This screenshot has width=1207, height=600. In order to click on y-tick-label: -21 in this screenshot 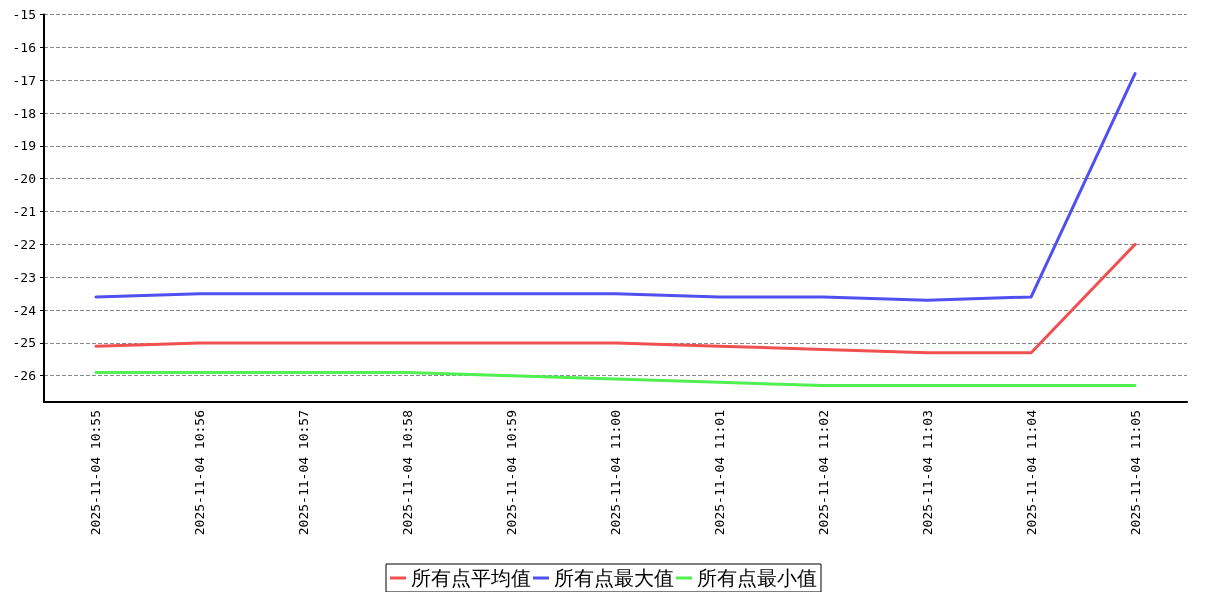, I will do `click(24, 212)`.